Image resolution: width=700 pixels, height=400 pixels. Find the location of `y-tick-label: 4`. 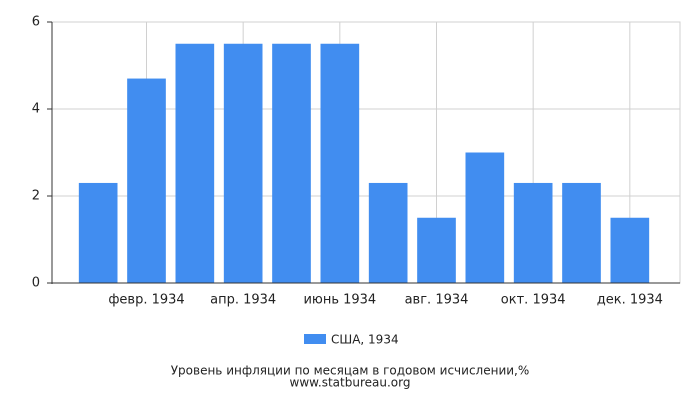

y-tick-label: 4 is located at coordinates (36, 109).